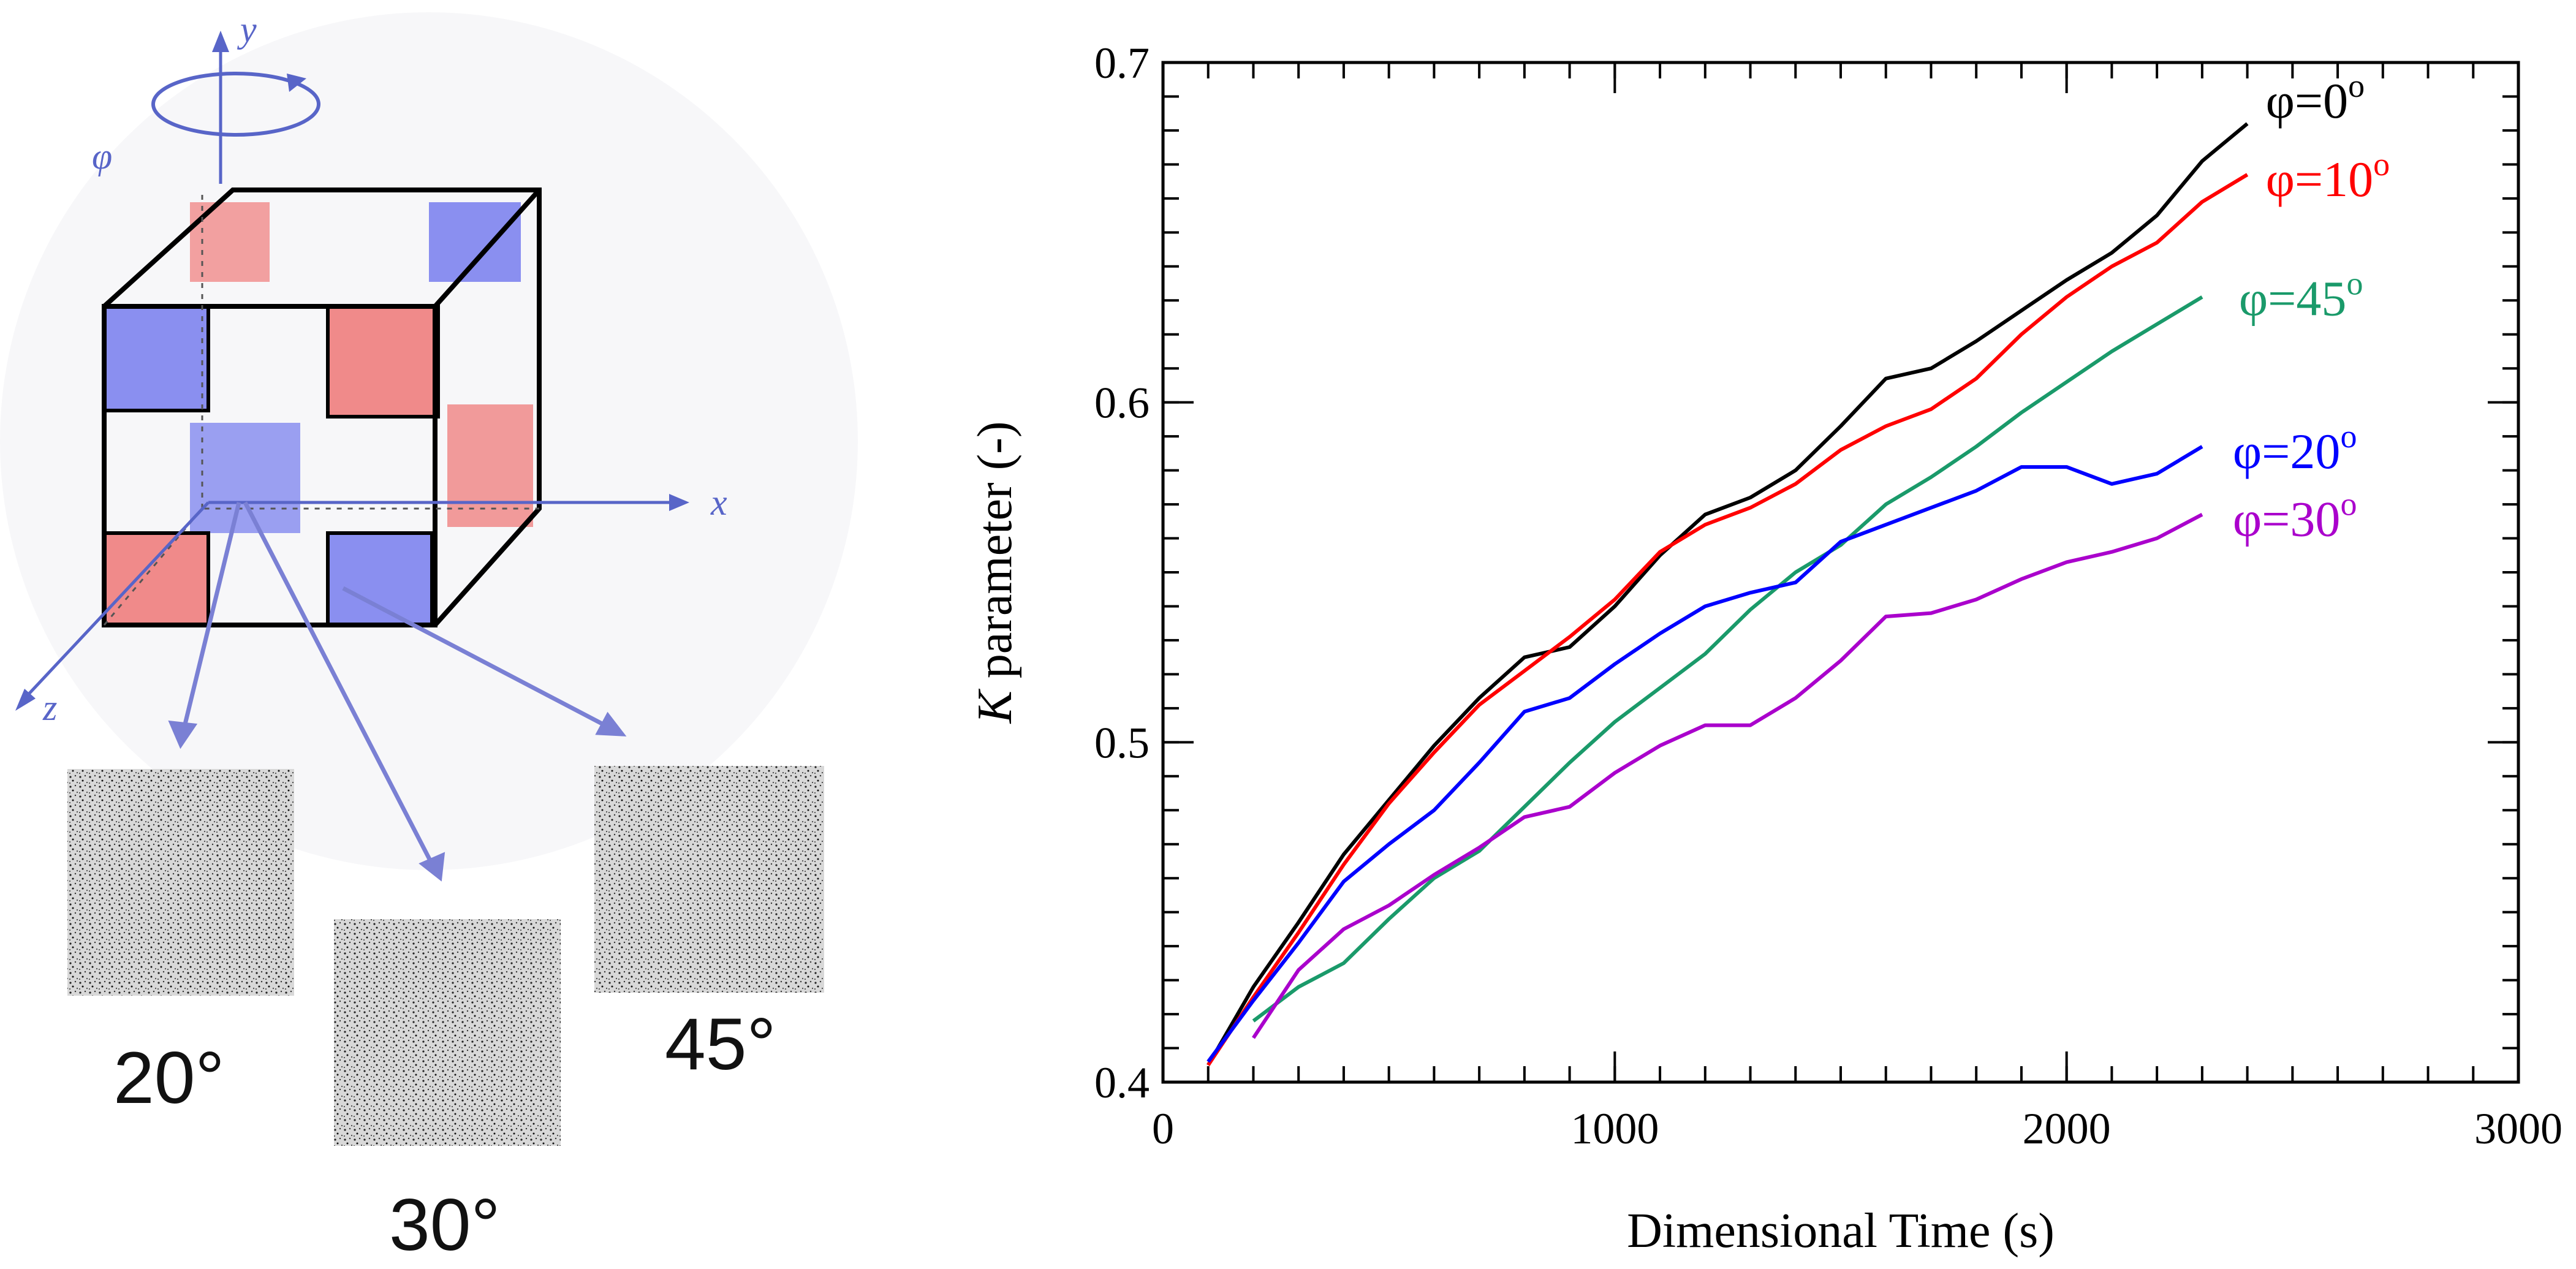  What do you see at coordinates (2320, 179) in the screenshot?
I see `series-label-main: φ=10` at bounding box center [2320, 179].